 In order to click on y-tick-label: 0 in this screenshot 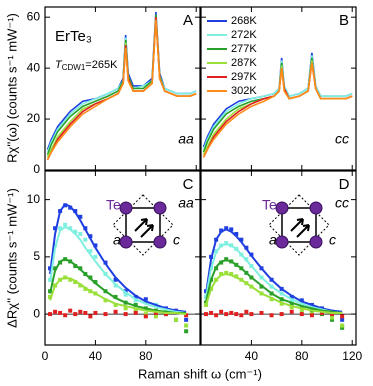, I will do `click(36, 169)`.